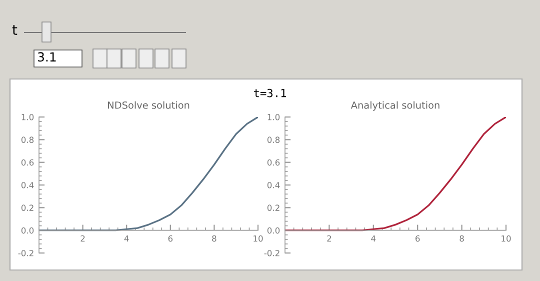  Describe the element at coordinates (395, 106) in the screenshot. I see `chart-title: Analytical solution` at that location.